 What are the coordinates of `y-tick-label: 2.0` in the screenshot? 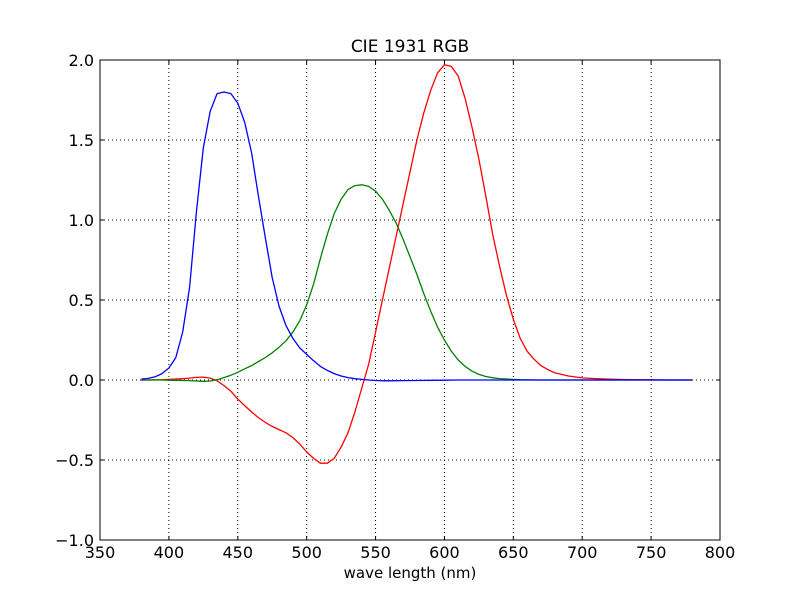 It's located at (81, 60).